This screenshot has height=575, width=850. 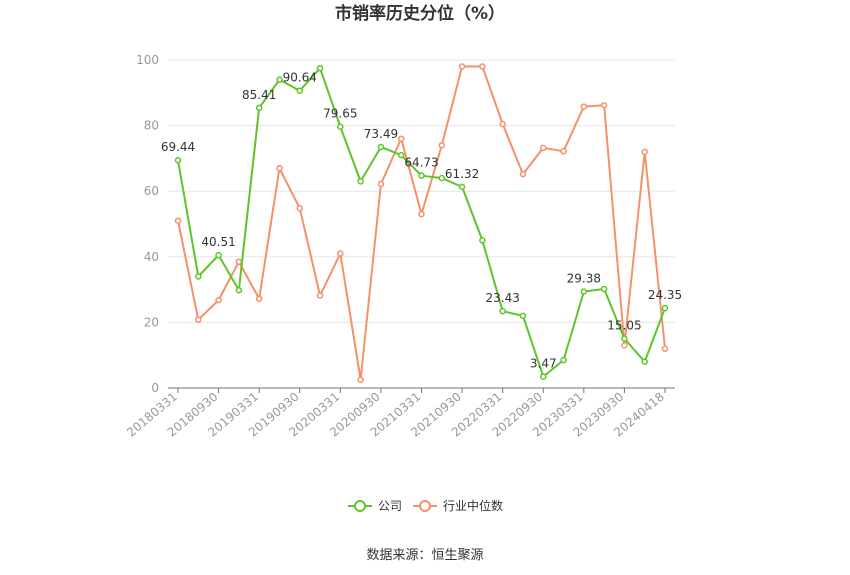 What do you see at coordinates (624, 326) in the screenshot?
I see `data-label: 15.05` at bounding box center [624, 326].